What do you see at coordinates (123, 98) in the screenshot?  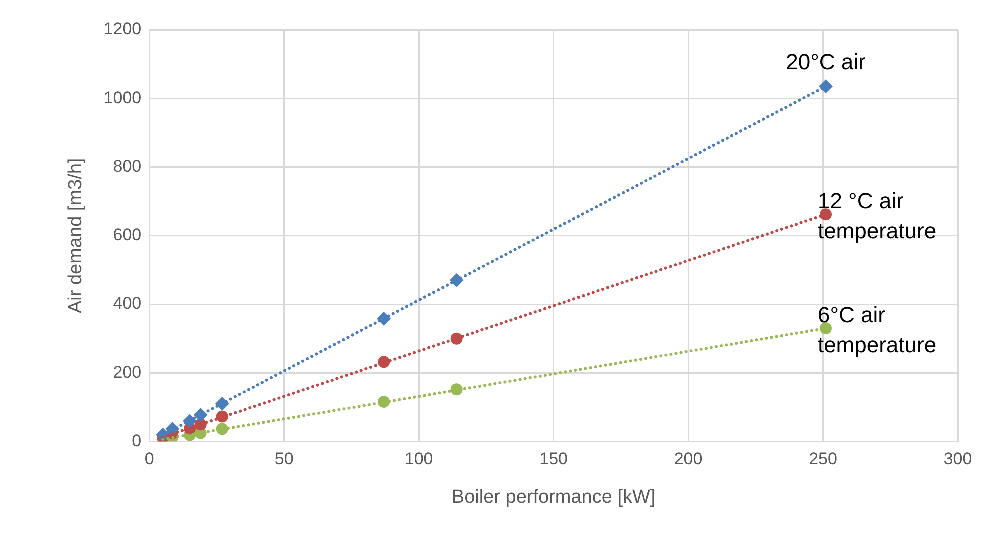 I see `y-tick-label: 1000` at bounding box center [123, 98].